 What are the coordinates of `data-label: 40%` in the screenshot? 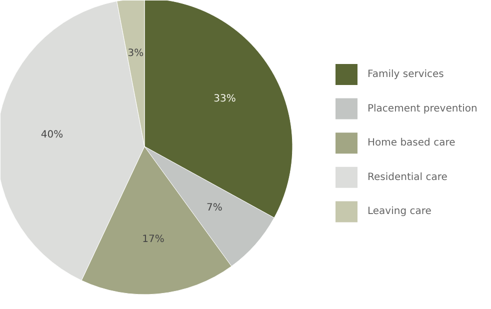 It's located at (52, 134).